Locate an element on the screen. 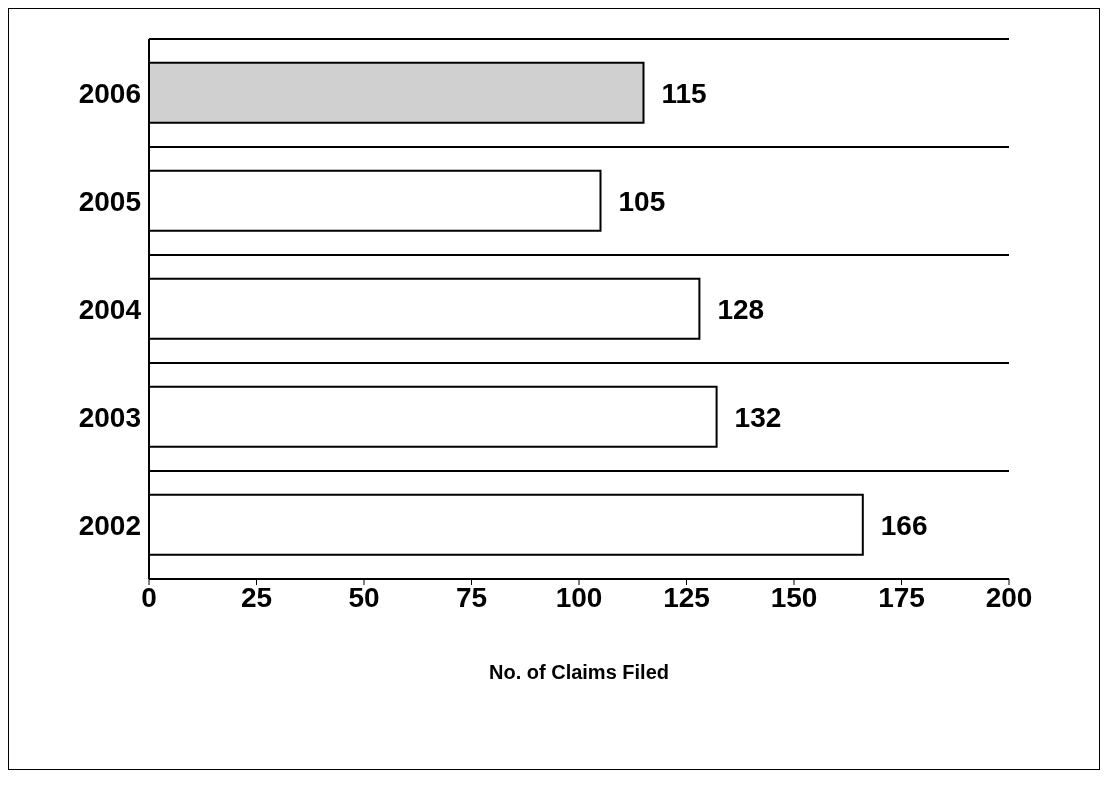 The height and width of the screenshot is (787, 1116). data-label: 132 is located at coordinates (758, 417).